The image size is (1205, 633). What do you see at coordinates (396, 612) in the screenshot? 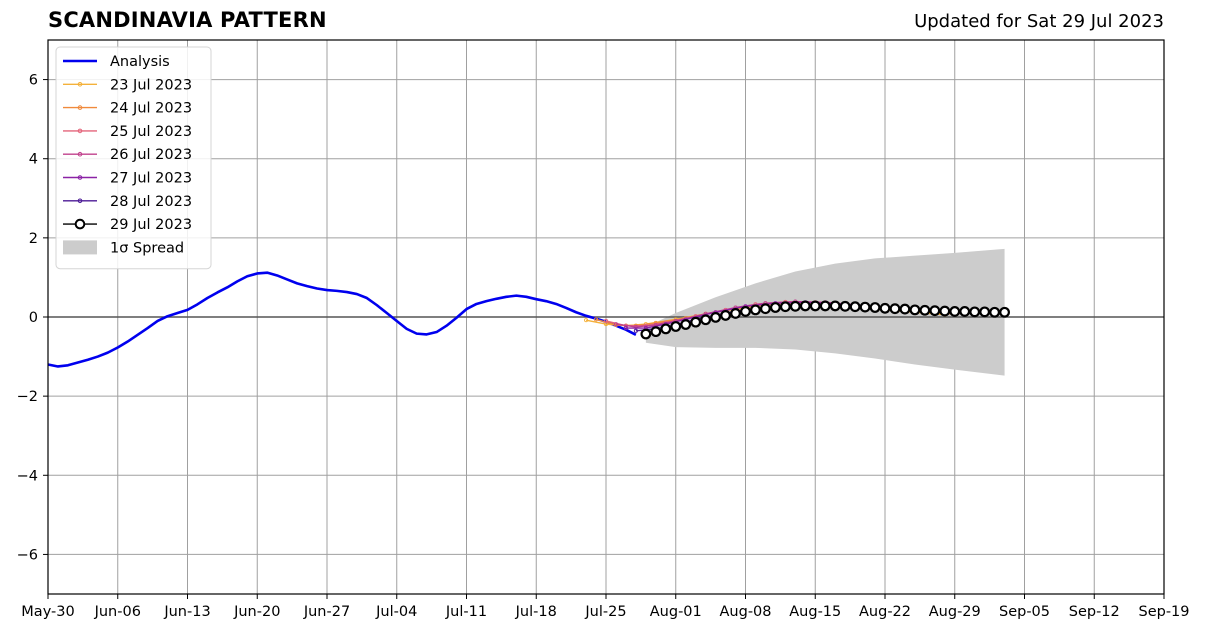
I see `x-tick-label: Jul-04` at bounding box center [396, 612].